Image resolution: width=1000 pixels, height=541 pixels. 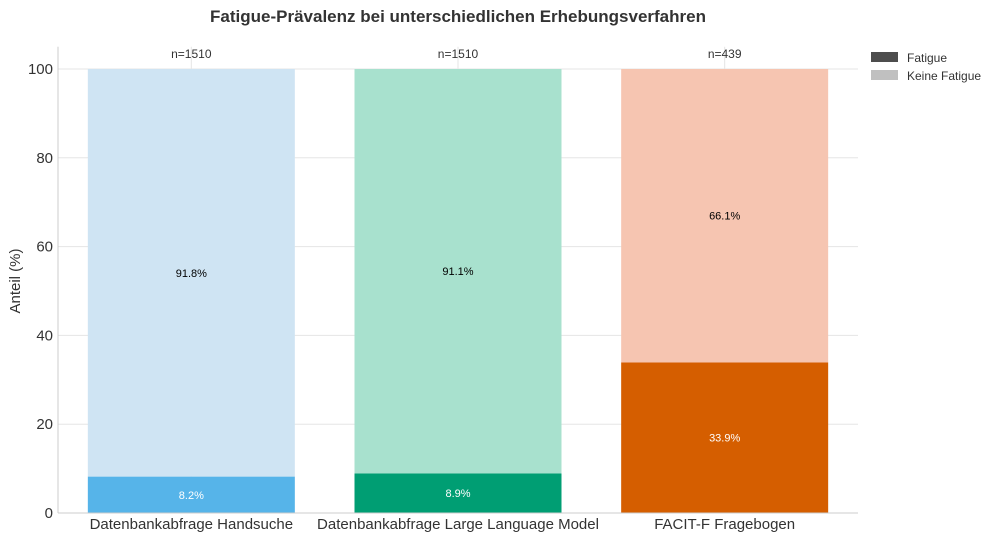 I want to click on legend-label: Keine Fatigue, so click(x=944, y=76).